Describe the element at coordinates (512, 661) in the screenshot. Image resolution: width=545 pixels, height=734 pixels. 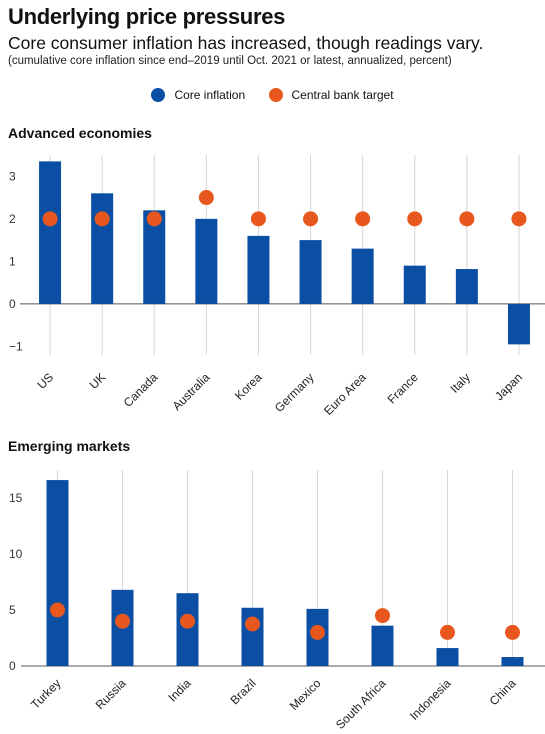
I see `em-bar-china` at that location.